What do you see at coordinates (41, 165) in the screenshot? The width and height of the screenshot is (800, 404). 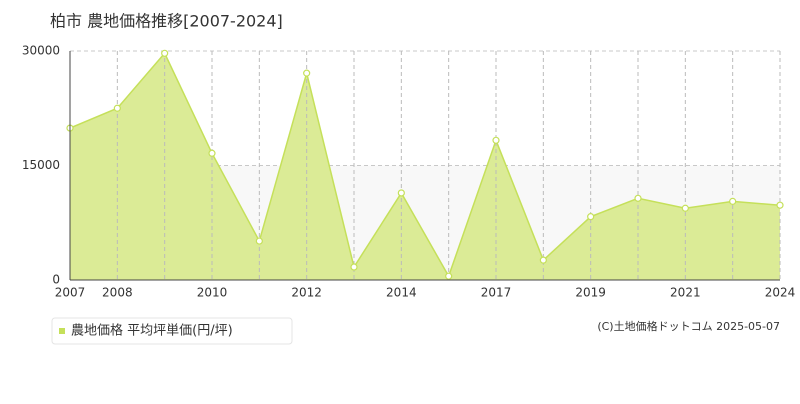 I see `y-tick-label: 15000` at bounding box center [41, 165].